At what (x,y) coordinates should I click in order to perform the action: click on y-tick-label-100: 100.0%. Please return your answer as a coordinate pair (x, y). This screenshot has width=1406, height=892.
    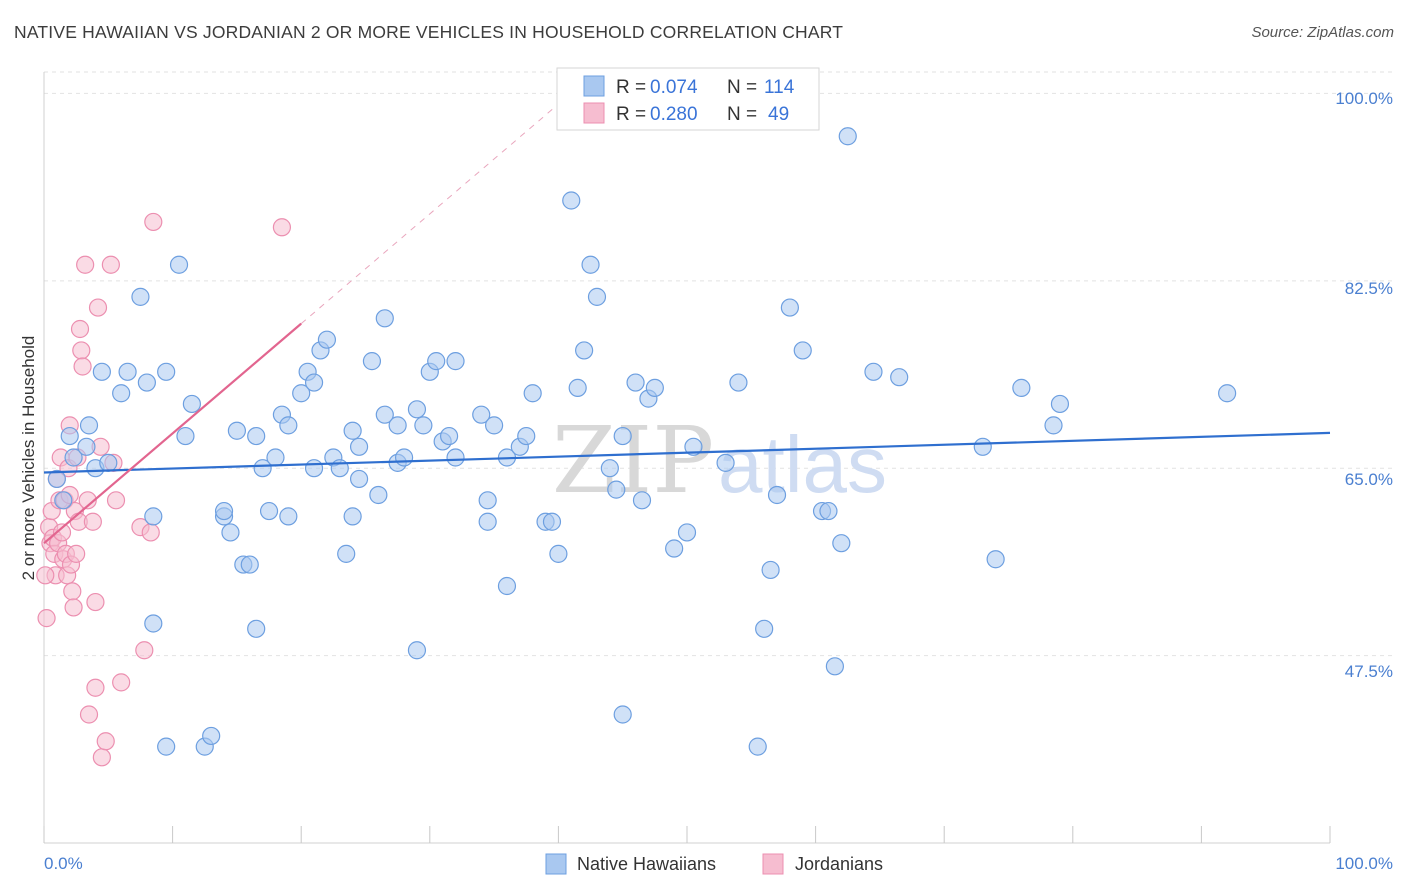
    Looking at the image, I should click on (1364, 98).